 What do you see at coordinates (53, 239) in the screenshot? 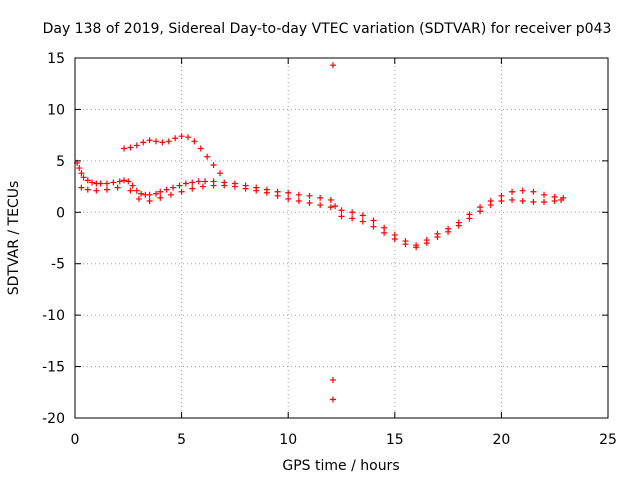
I see `y-tick-labels: -20 -15 -10 -5 0 5 10 15` at bounding box center [53, 239].